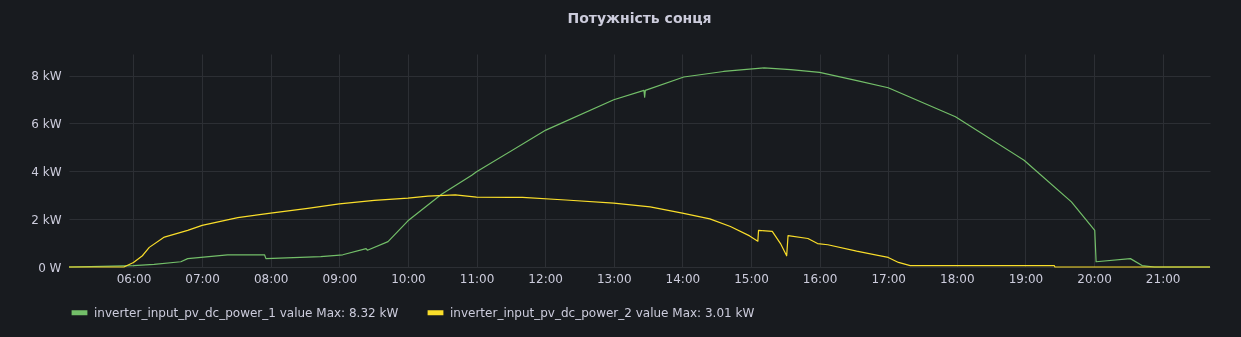  What do you see at coordinates (340, 278) in the screenshot?
I see `x-tick-label: 09:00` at bounding box center [340, 278].